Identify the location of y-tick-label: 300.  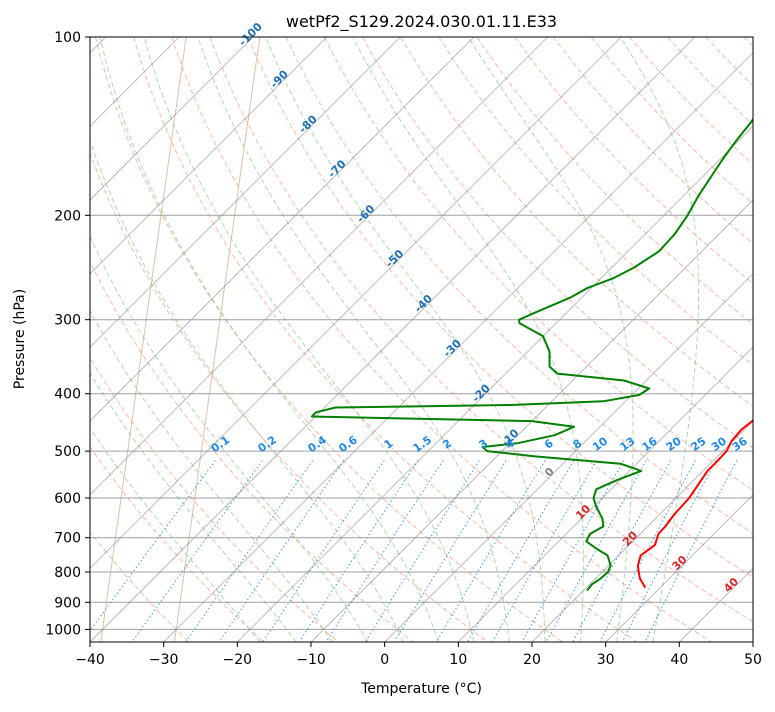
(67, 321).